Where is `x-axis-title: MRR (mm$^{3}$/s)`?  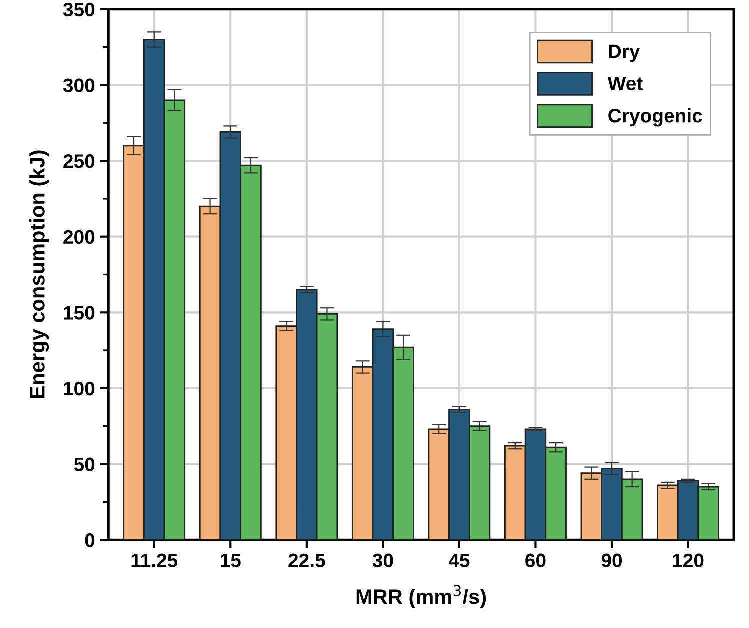
x-axis-title: MRR (mm$^{3}$/s) is located at coordinates (421, 596).